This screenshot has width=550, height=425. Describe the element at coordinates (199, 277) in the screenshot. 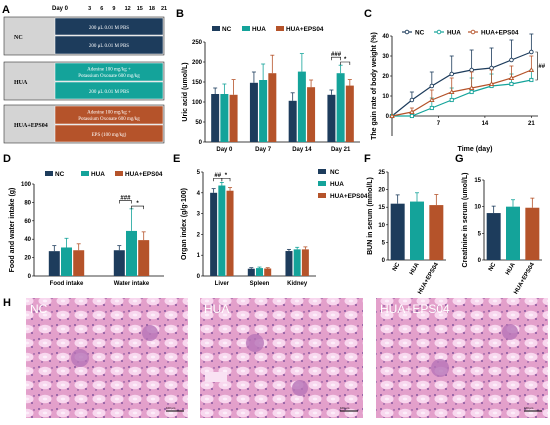

I see `y-tick-label-e-0: 0` at that location.